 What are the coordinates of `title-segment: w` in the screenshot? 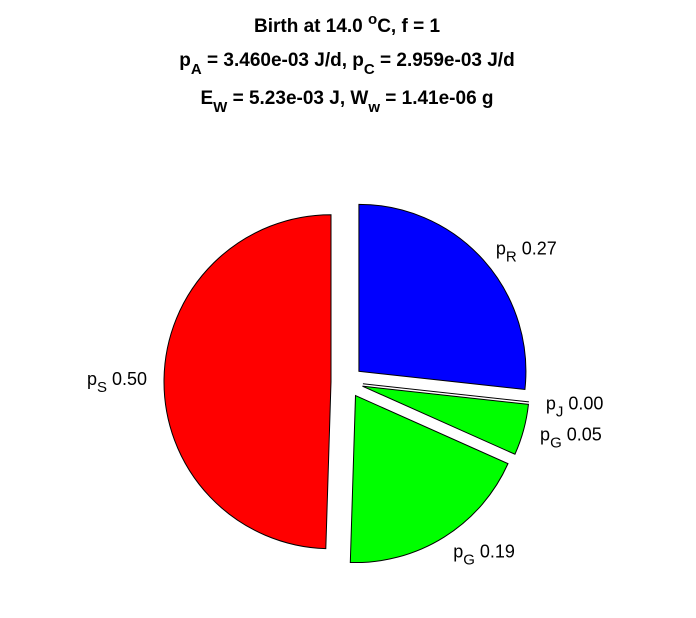 It's located at (373, 107).